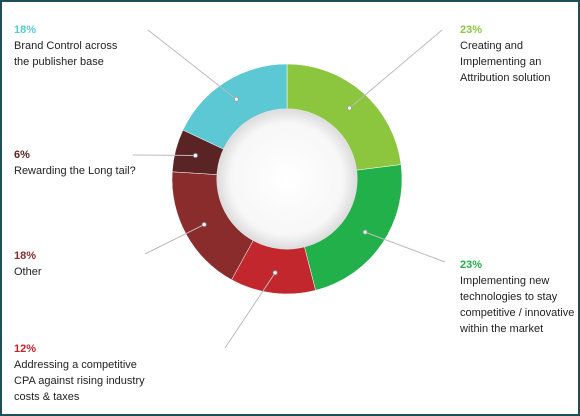  Describe the element at coordinates (349, 108) in the screenshot. I see `leader-dot-attribution` at that location.